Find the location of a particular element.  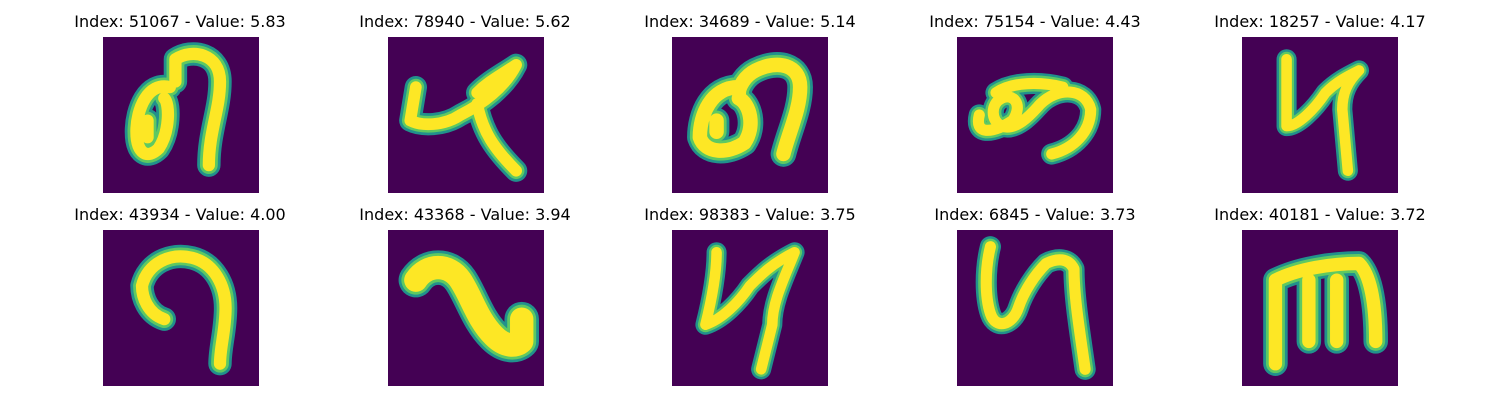

panel-title: Index: 18257 - Value: 4.17 is located at coordinates (1320, 21).